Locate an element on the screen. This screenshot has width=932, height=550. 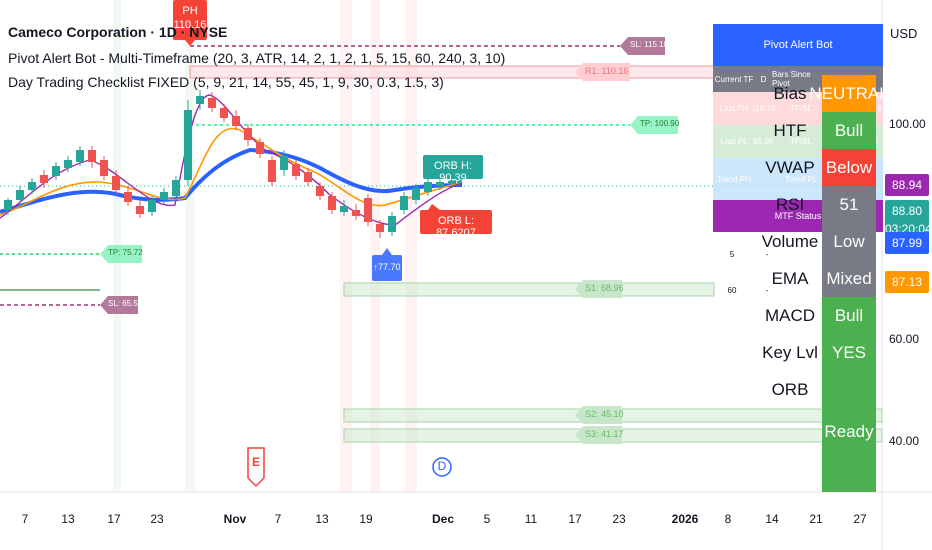
mtf-row-cell: 5 is located at coordinates (732, 254).